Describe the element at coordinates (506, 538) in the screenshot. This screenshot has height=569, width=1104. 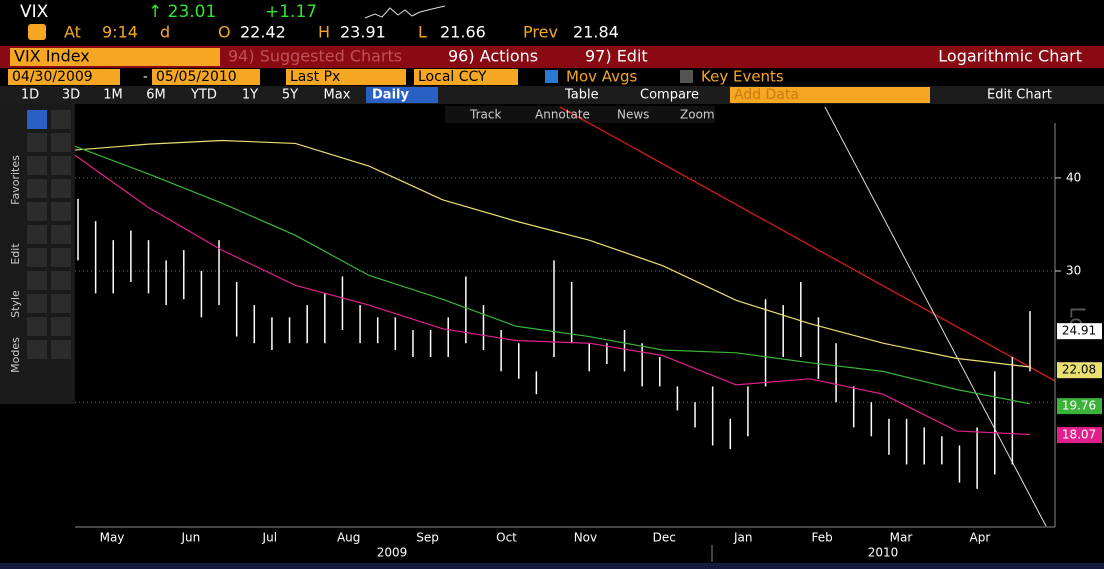
I see `x-tick-label: Oct` at that location.